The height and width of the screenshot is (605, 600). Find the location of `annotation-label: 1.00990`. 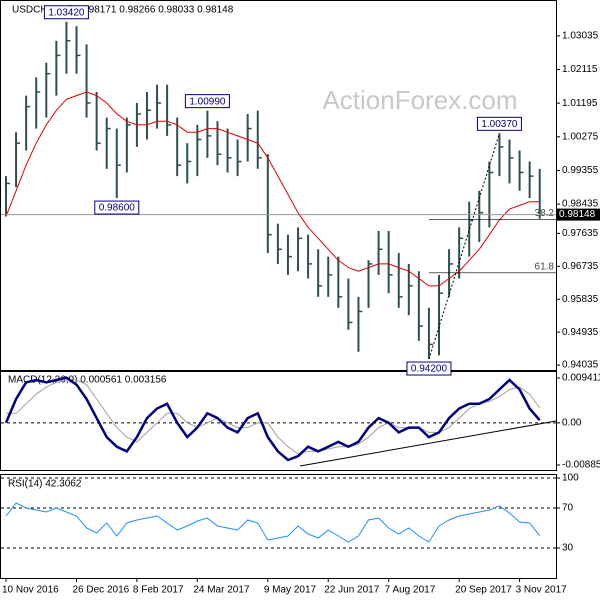

annotation-label: 1.00990 is located at coordinates (207, 101).